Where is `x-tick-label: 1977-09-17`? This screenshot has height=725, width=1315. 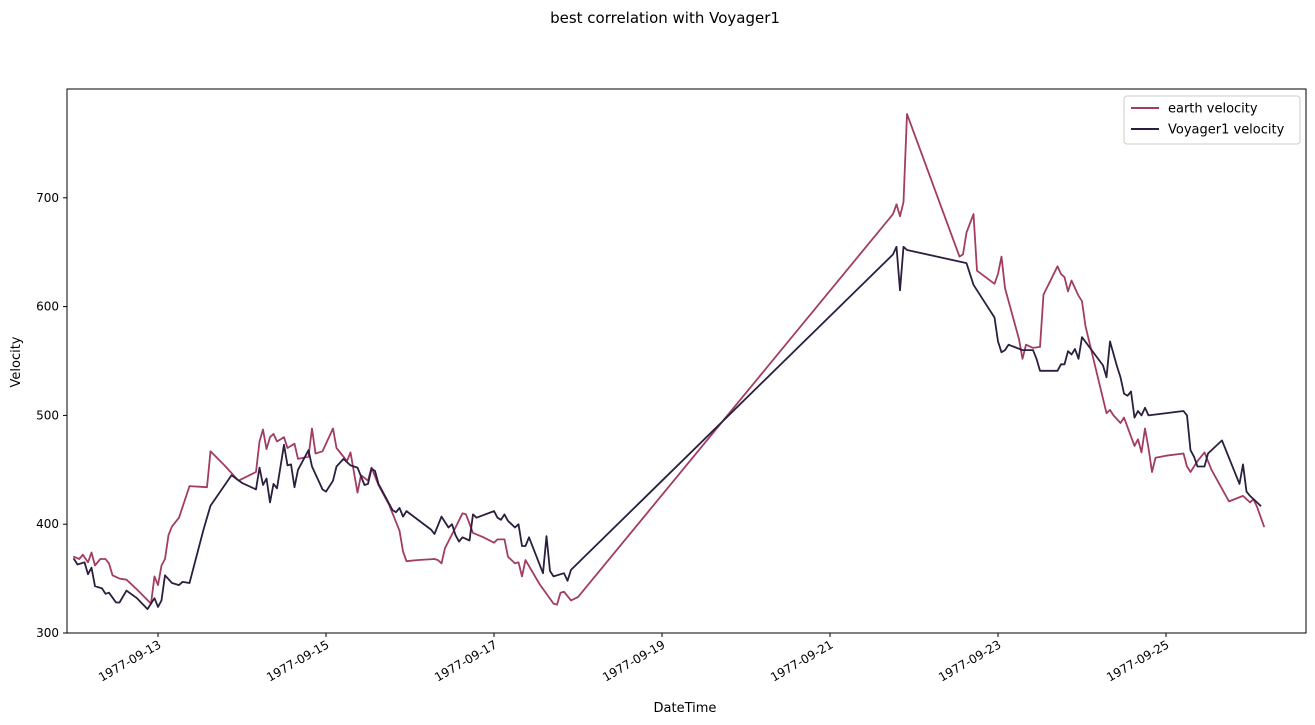
x-tick-label: 1977-09-17 is located at coordinates (465, 660).